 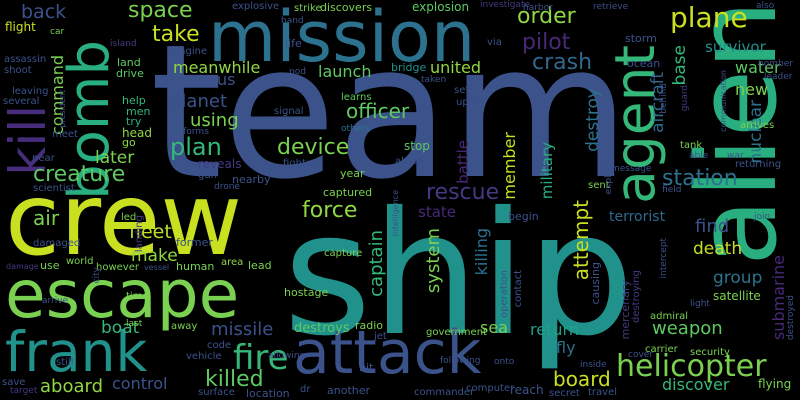 I want to click on word: begin, so click(x=523, y=216).